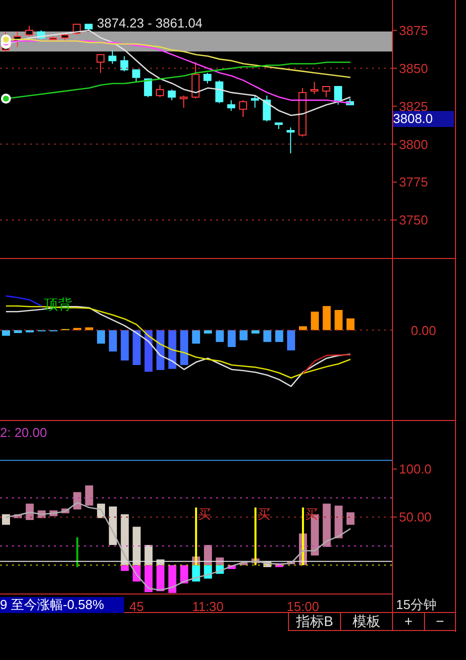 This screenshot has height=660, width=466. What do you see at coordinates (413, 30) in the screenshot?
I see `y-tick-label: 3875` at bounding box center [413, 30].